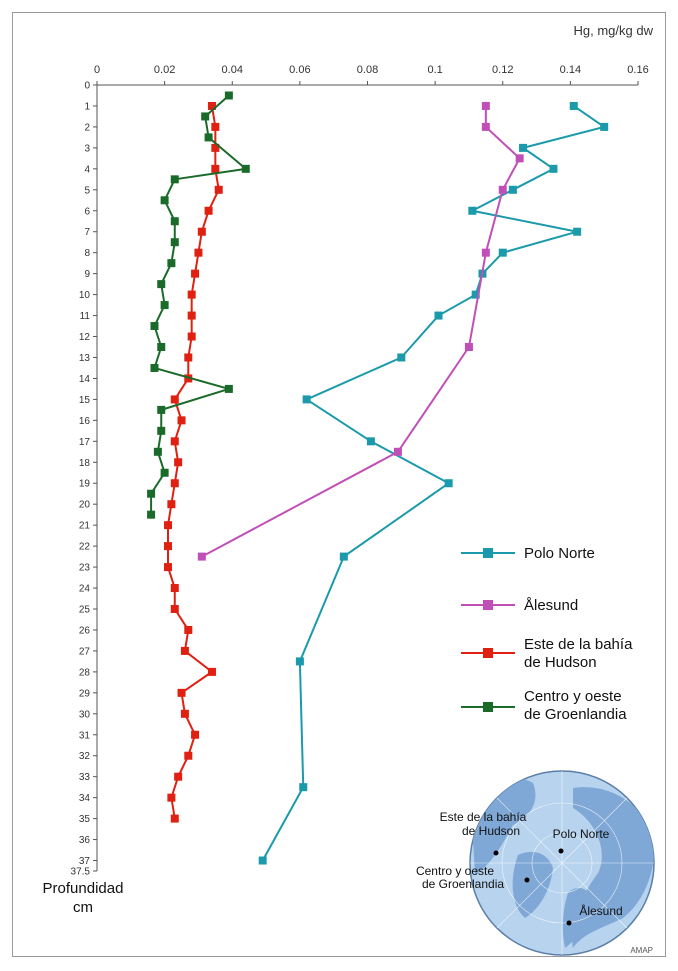 This screenshot has height=971, width=678. What do you see at coordinates (551, 605) in the screenshot?
I see `legend-label-alesund: Ålesund` at bounding box center [551, 605].